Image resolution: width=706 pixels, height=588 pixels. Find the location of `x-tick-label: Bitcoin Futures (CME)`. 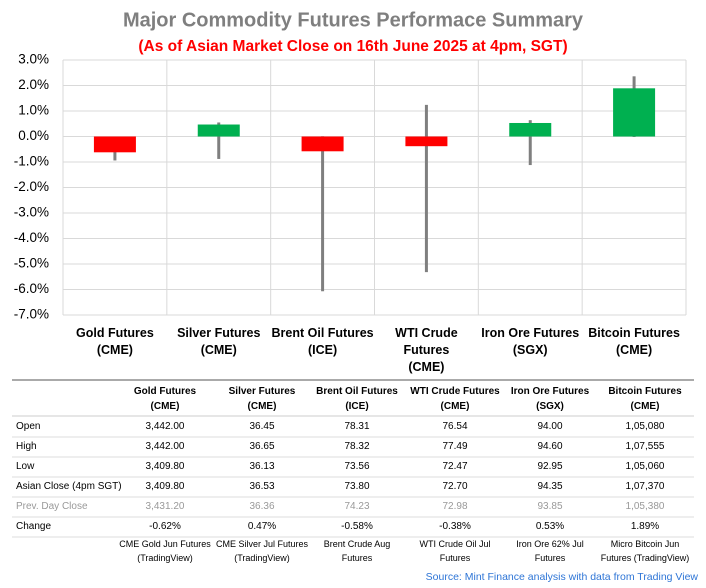

x-tick-label: Bitcoin Futures (CME) is located at coordinates (634, 341).